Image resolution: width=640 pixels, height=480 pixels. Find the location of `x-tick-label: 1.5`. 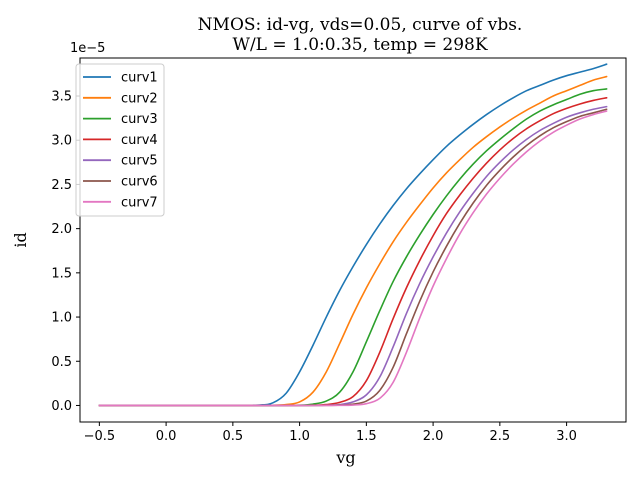

x-tick-label: 1.5 is located at coordinates (366, 436).